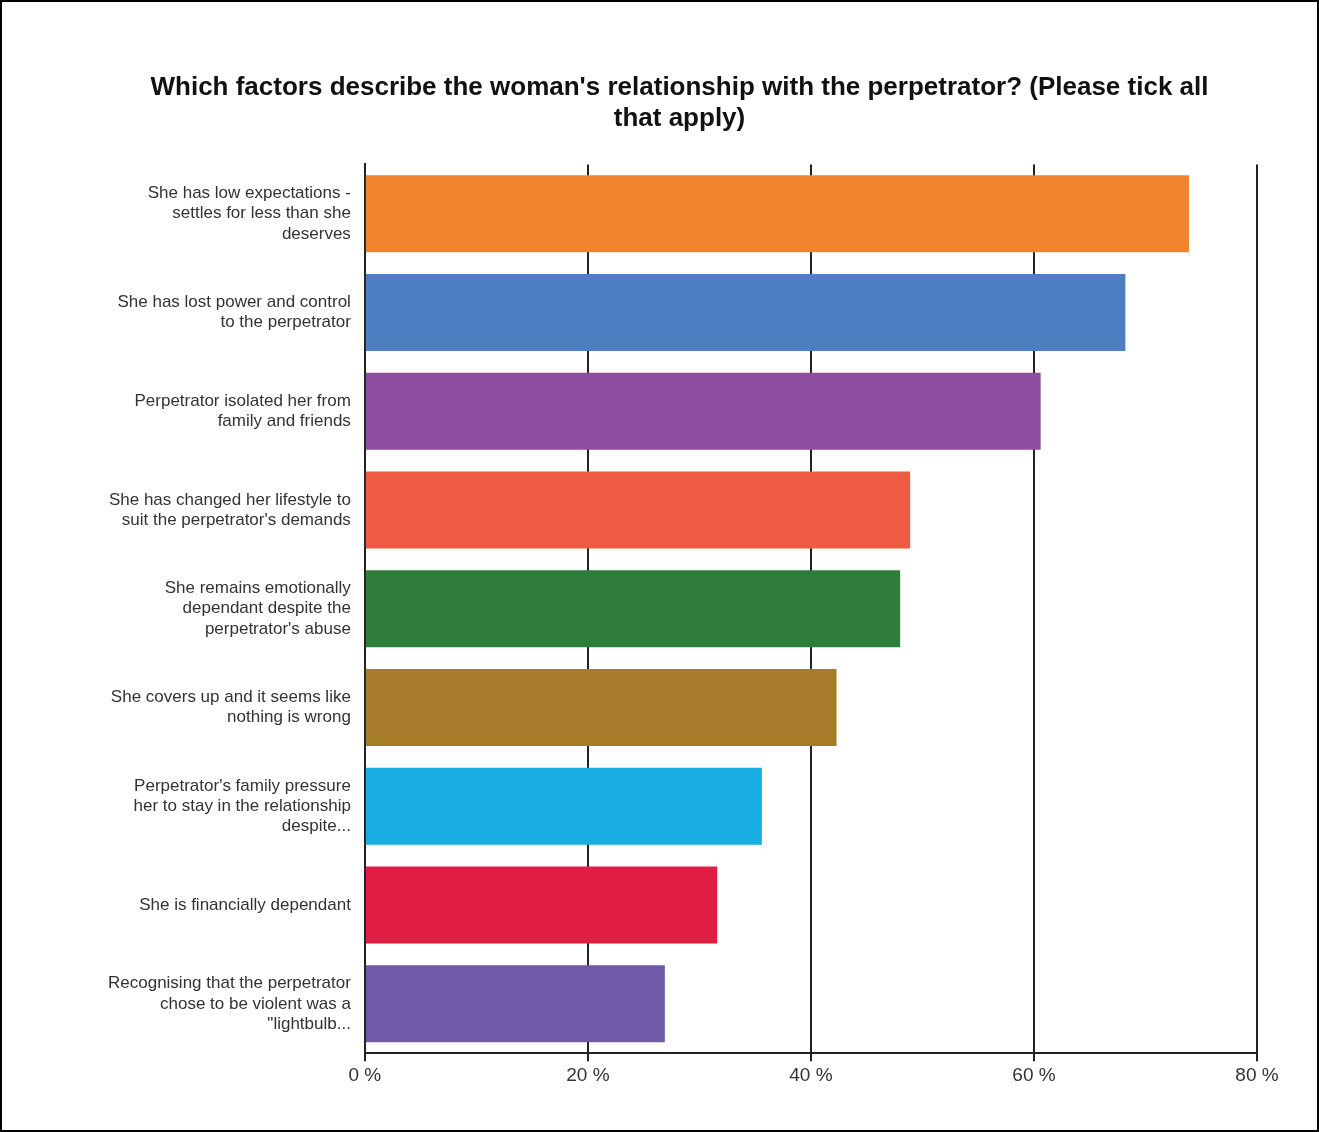  Describe the element at coordinates (245, 904) in the screenshot. I see `y-tick-label: She is financially dependant` at that location.